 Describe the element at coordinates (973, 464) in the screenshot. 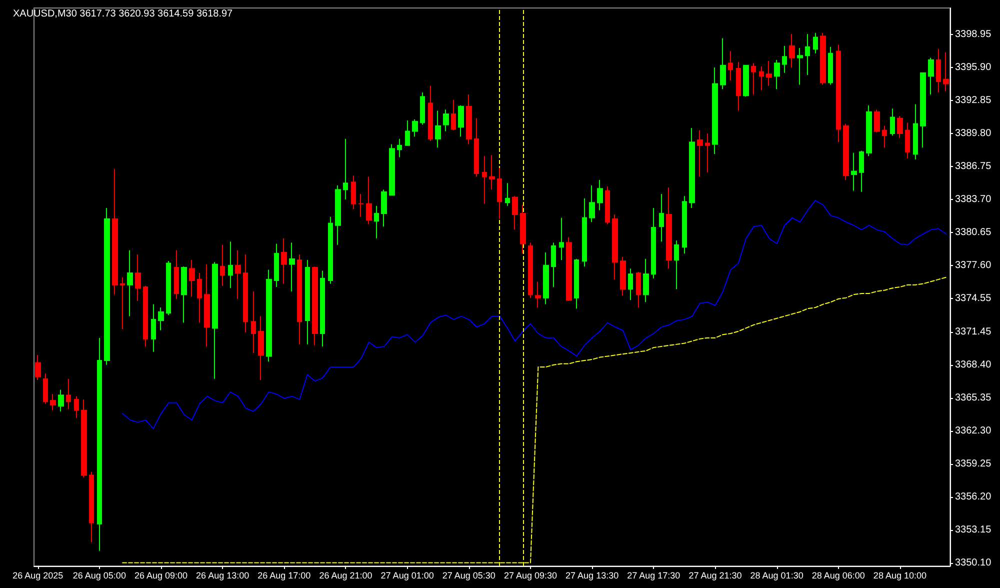

I see `y-tick-label: 3359.25` at that location.